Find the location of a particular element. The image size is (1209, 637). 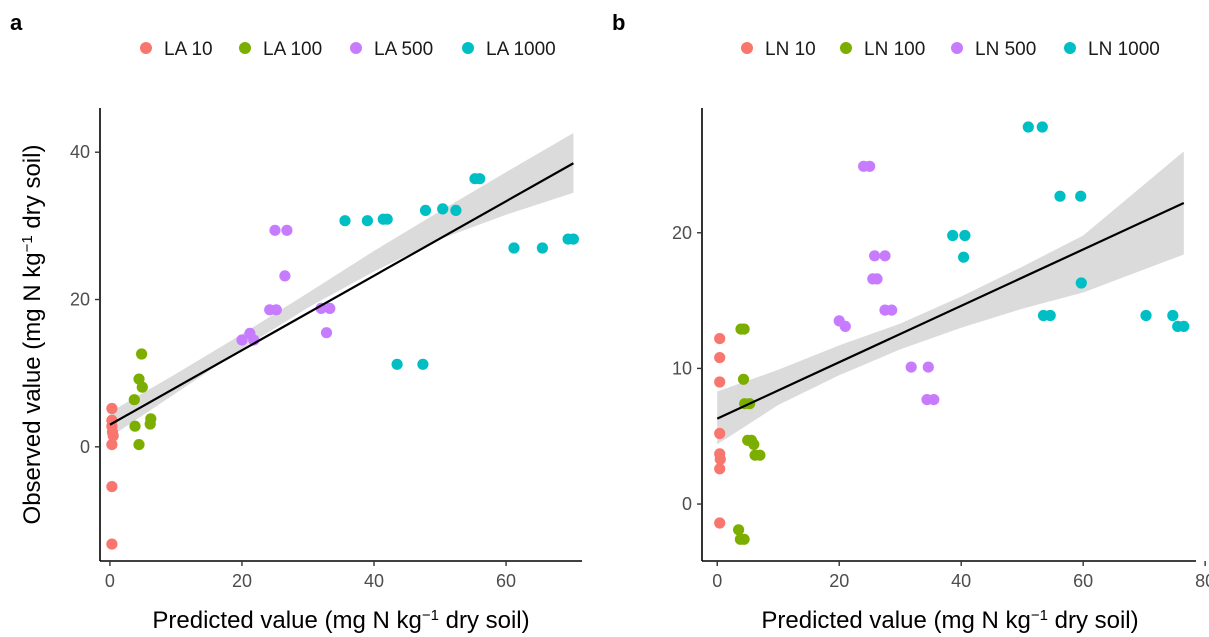

legend-item: LA 10 is located at coordinates (176, 49).